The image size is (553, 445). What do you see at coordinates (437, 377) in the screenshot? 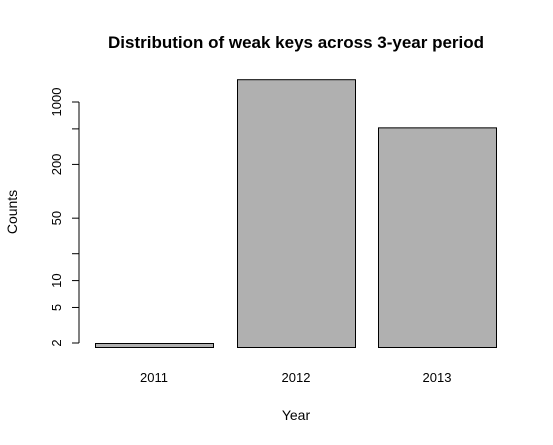
I see `x-tick-label-2013: 2013` at bounding box center [437, 377].